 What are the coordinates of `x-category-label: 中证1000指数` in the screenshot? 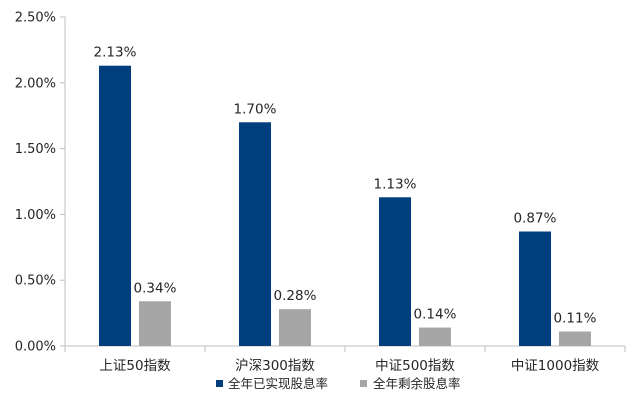 It's located at (555, 366).